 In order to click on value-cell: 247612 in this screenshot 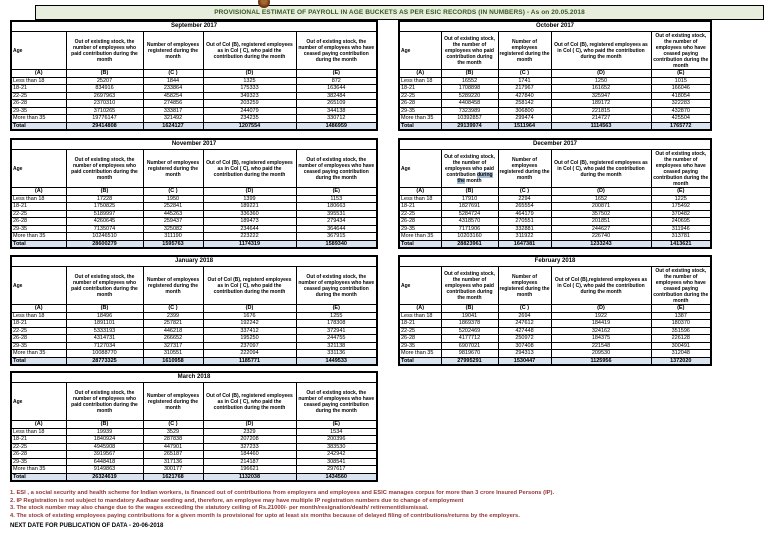, I will do `click(524, 323)`.